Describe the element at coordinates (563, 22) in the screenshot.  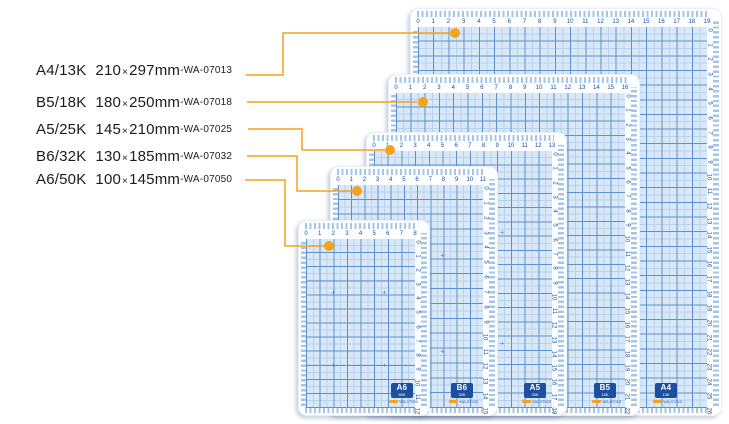
I see `ruler-numbers-top: 0 1 2 3 4 5 6 7 8 9 10 11 12 13 14 15 16 17 18 19` at that location.